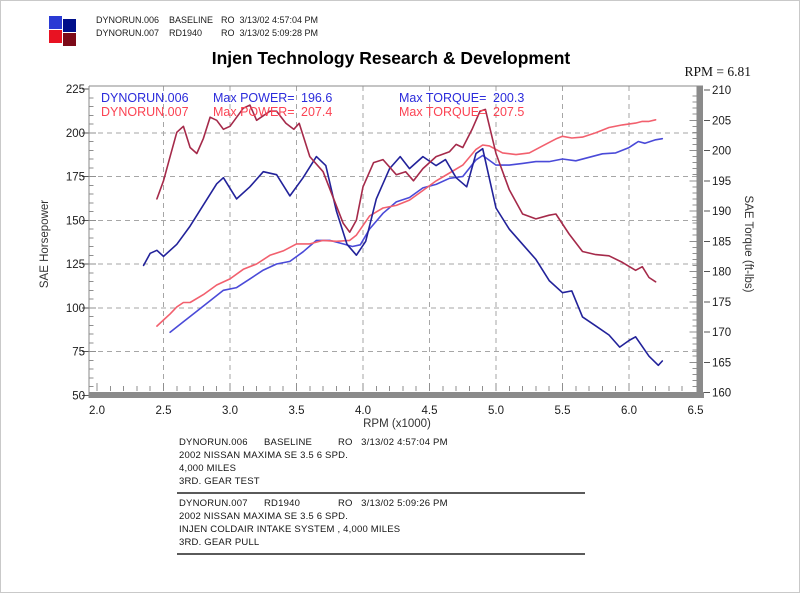 The image size is (800, 593). What do you see at coordinates (509, 98) in the screenshot?
I see `legend-run1-torque-value: 200.3` at bounding box center [509, 98].